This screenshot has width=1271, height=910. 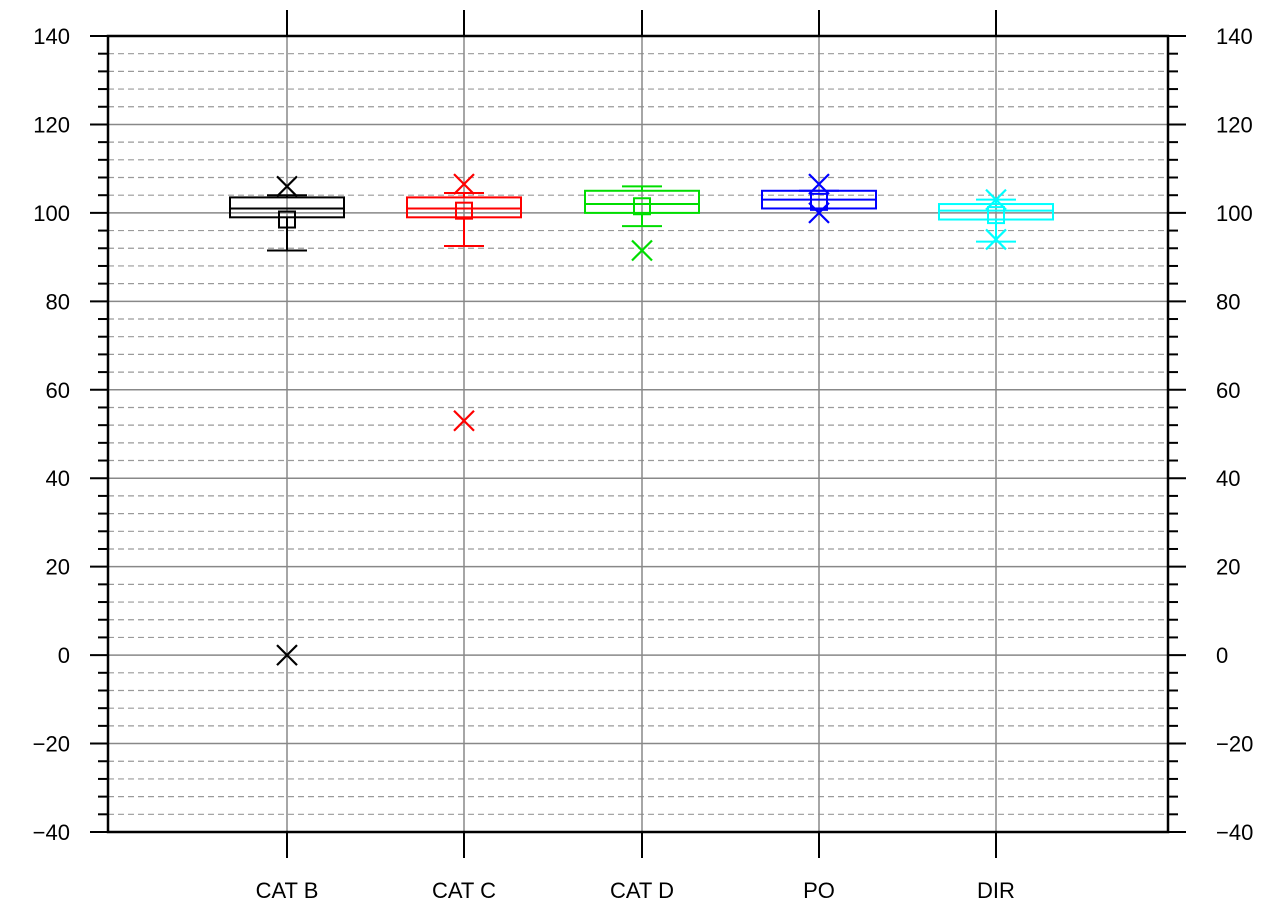 I want to click on y-tick-label-right: 140, so click(x=1234, y=36).